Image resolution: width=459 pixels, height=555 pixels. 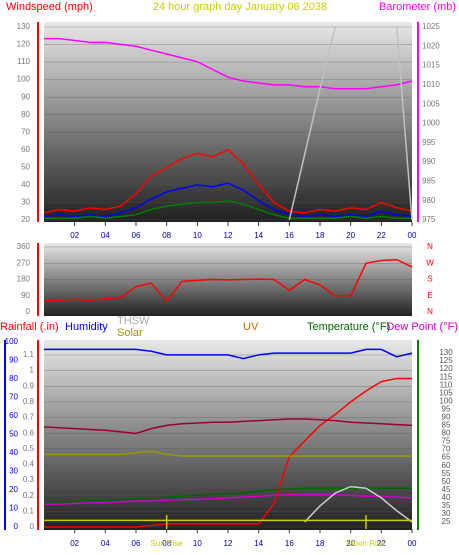 I want to click on y-tick-label: 0.5, so click(x=29, y=448).